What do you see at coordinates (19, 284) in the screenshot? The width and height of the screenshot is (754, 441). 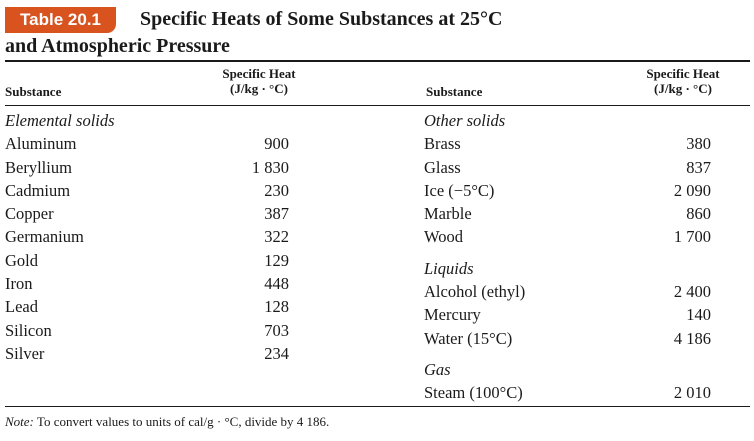 I see `substance-name: Iron` at bounding box center [19, 284].